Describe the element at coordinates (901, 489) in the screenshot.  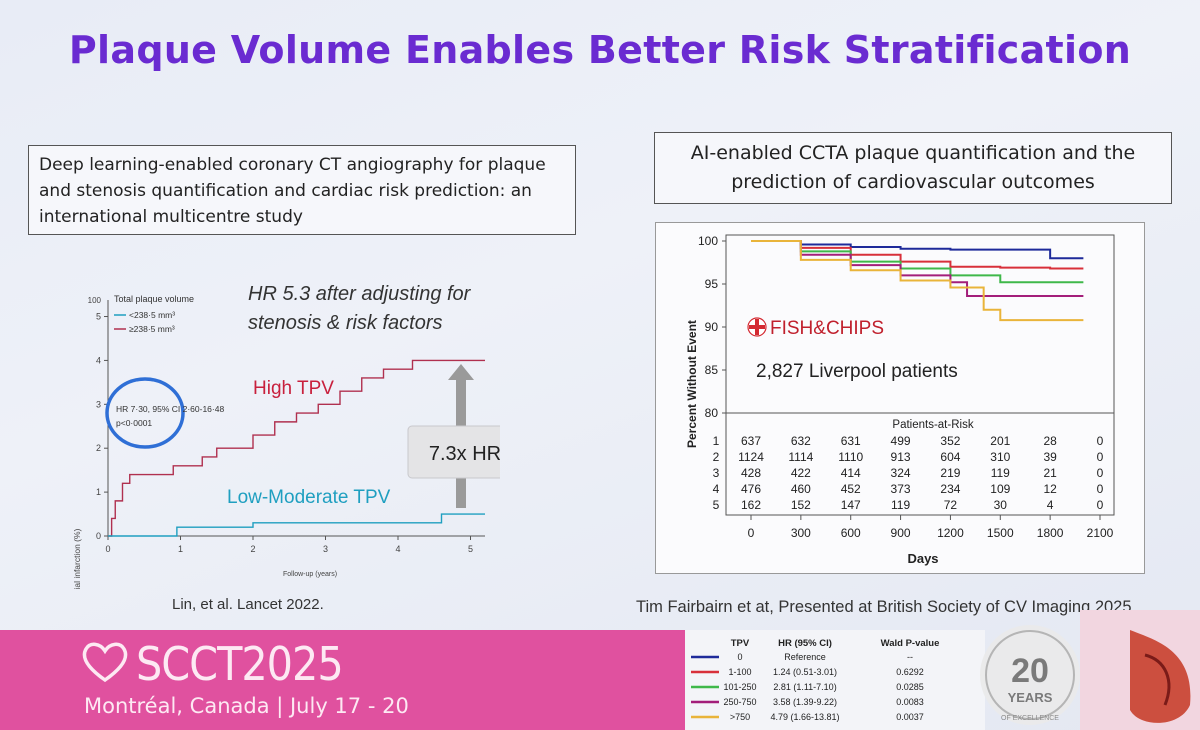
I see `risk-cell: 373` at that location.